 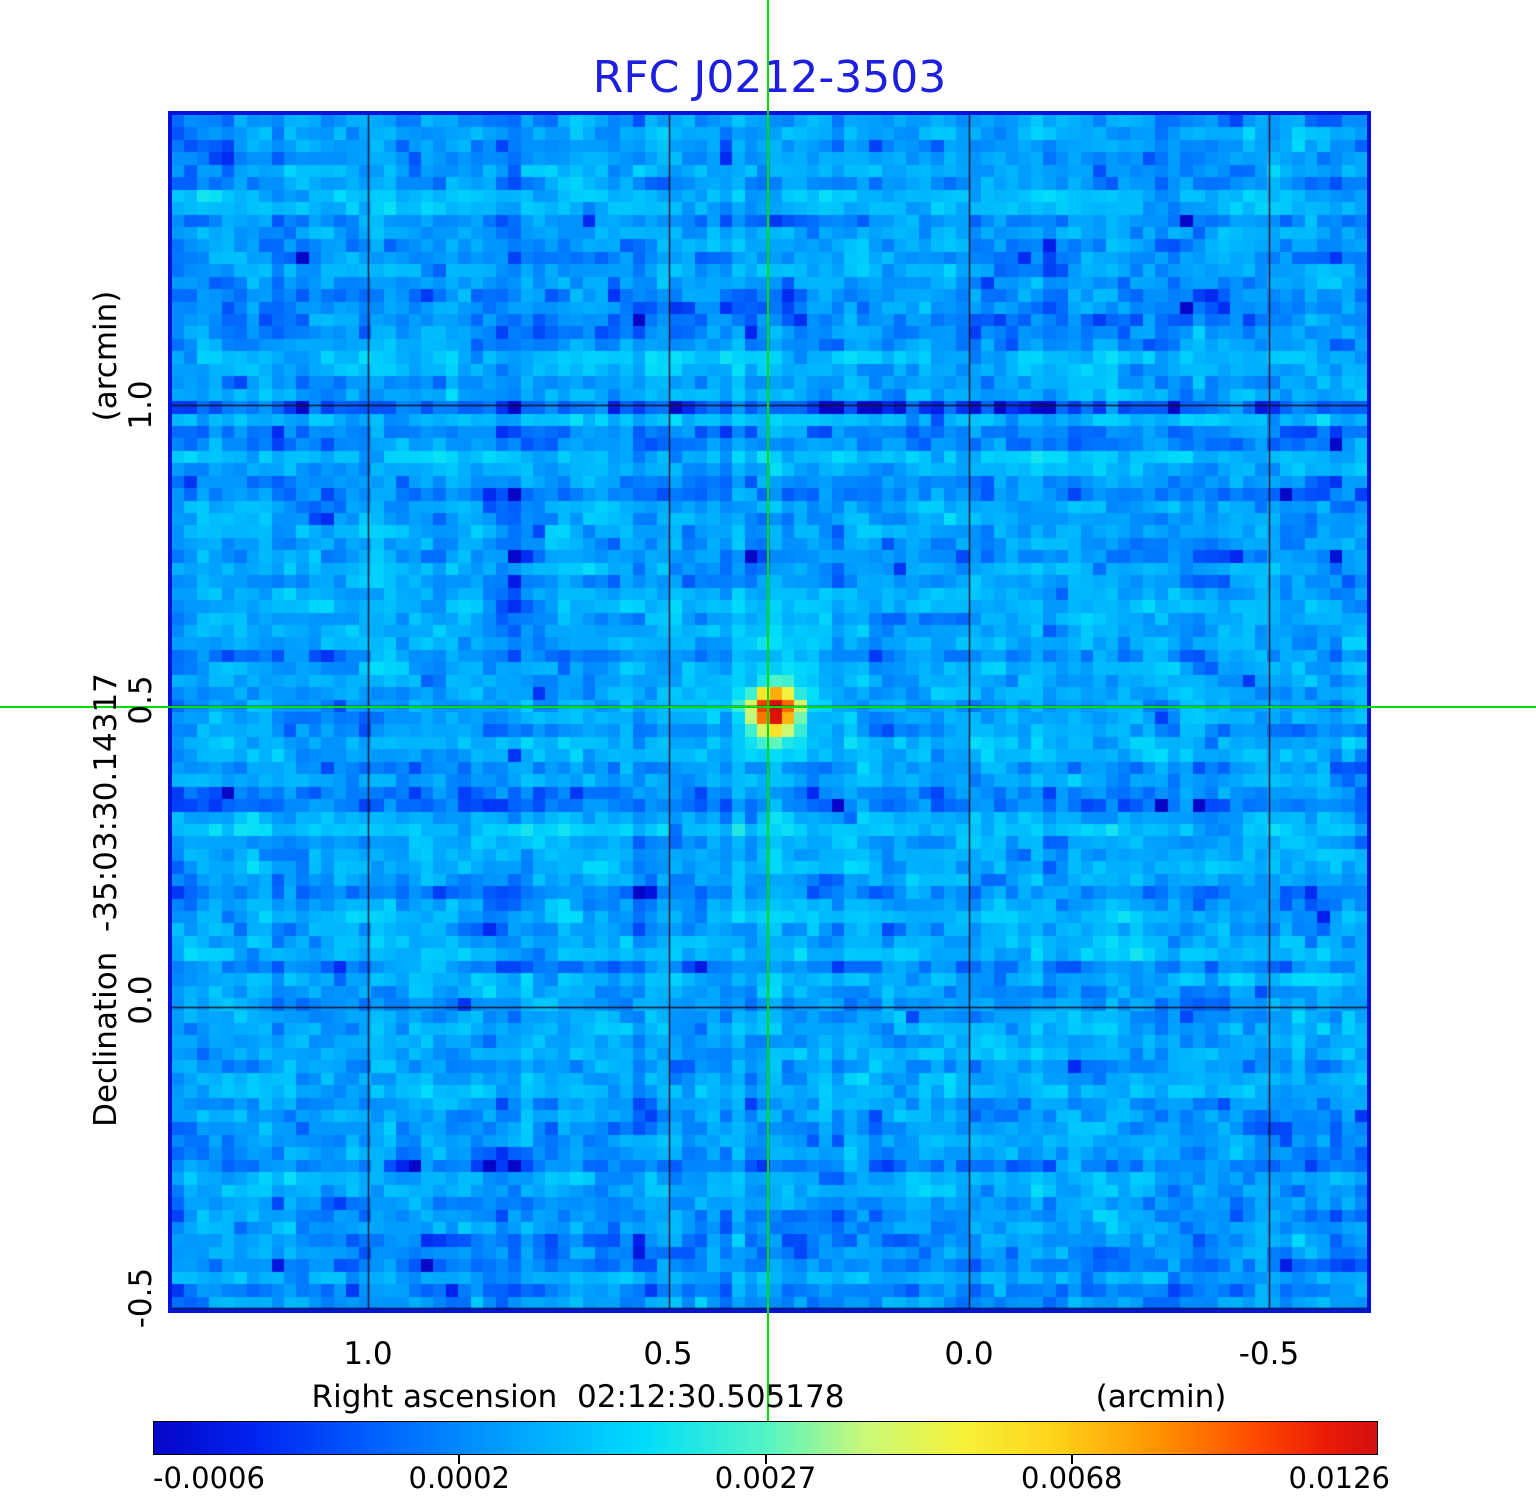 I want to click on x-axis-label: Right ascension 02:12:30.505178, so click(x=578, y=1397).